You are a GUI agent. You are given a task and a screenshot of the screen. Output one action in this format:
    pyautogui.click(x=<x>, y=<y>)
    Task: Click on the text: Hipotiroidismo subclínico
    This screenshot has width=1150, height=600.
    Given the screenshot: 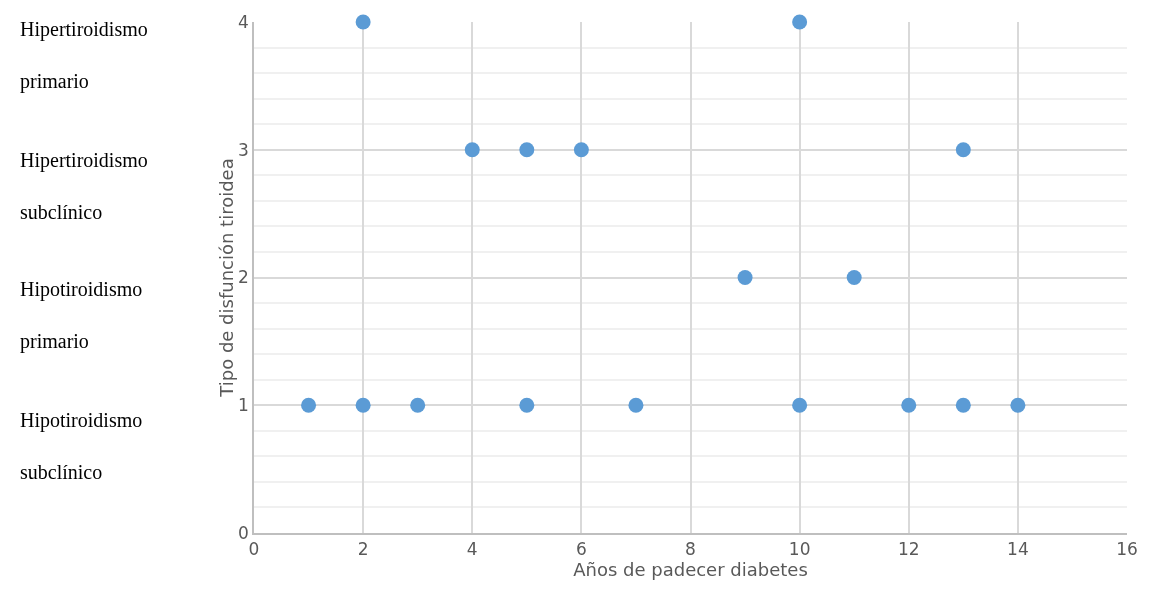 What is the action you would take?
    pyautogui.click(x=81, y=446)
    